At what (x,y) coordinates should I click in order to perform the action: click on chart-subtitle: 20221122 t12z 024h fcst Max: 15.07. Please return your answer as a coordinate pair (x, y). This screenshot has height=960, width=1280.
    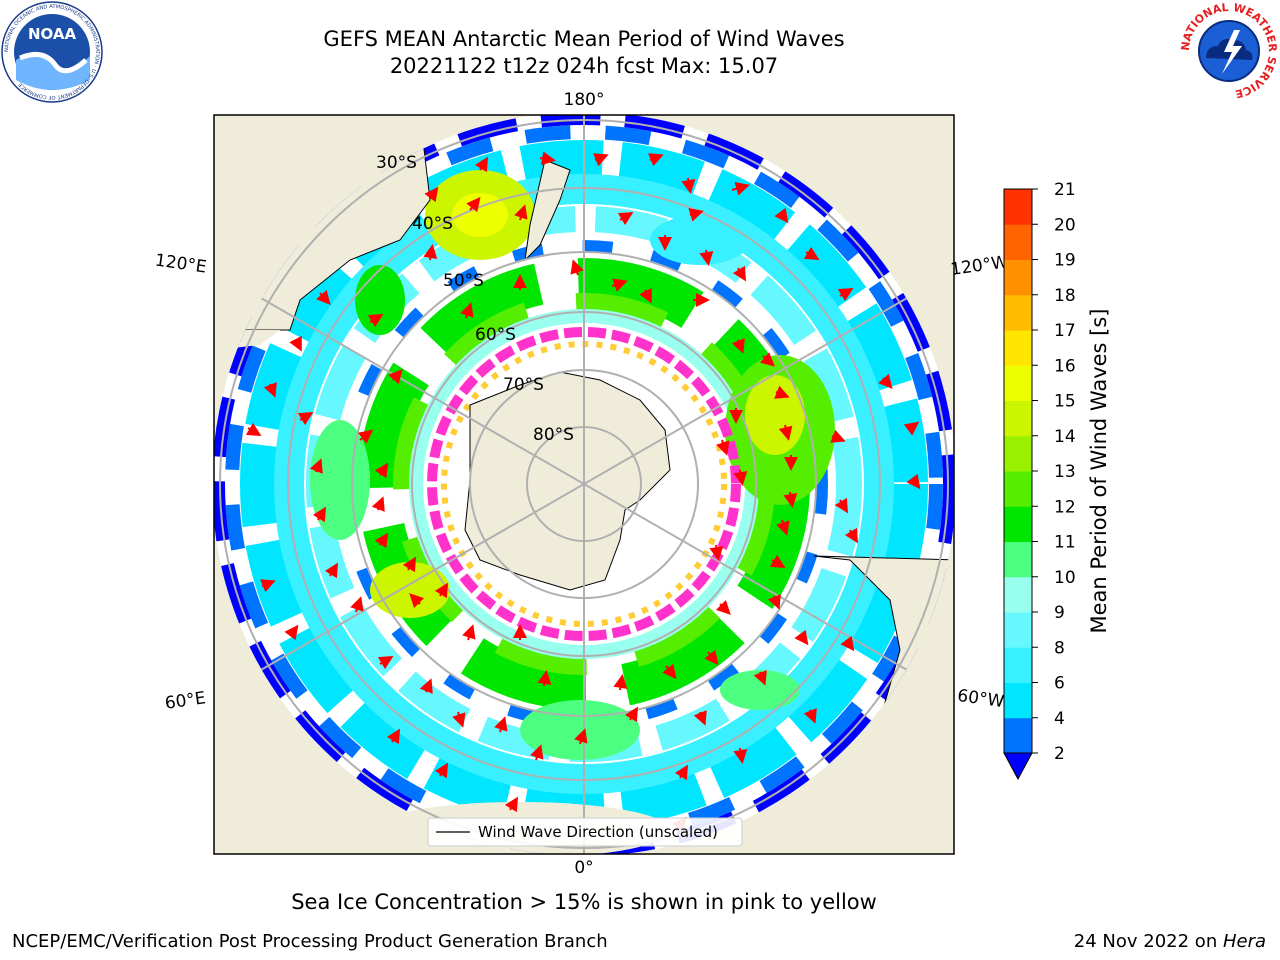
    Looking at the image, I should click on (584, 66).